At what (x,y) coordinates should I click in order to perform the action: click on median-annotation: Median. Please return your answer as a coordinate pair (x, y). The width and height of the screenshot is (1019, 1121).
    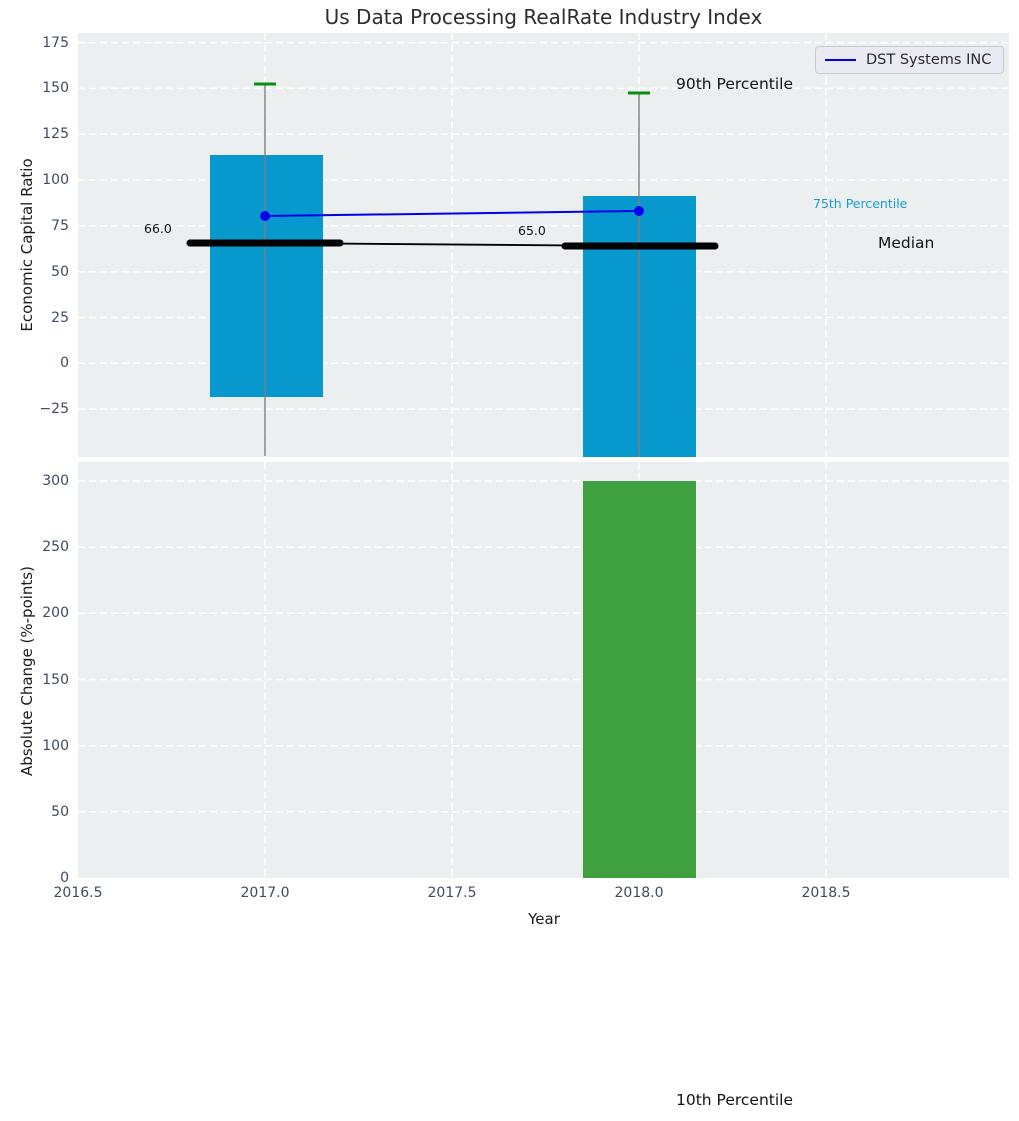
    Looking at the image, I should click on (906, 243).